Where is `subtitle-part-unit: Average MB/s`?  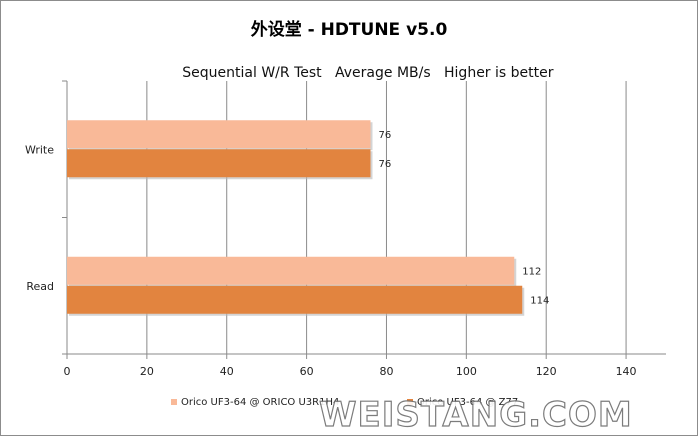 subtitle-part-unit: Average MB/s is located at coordinates (383, 73).